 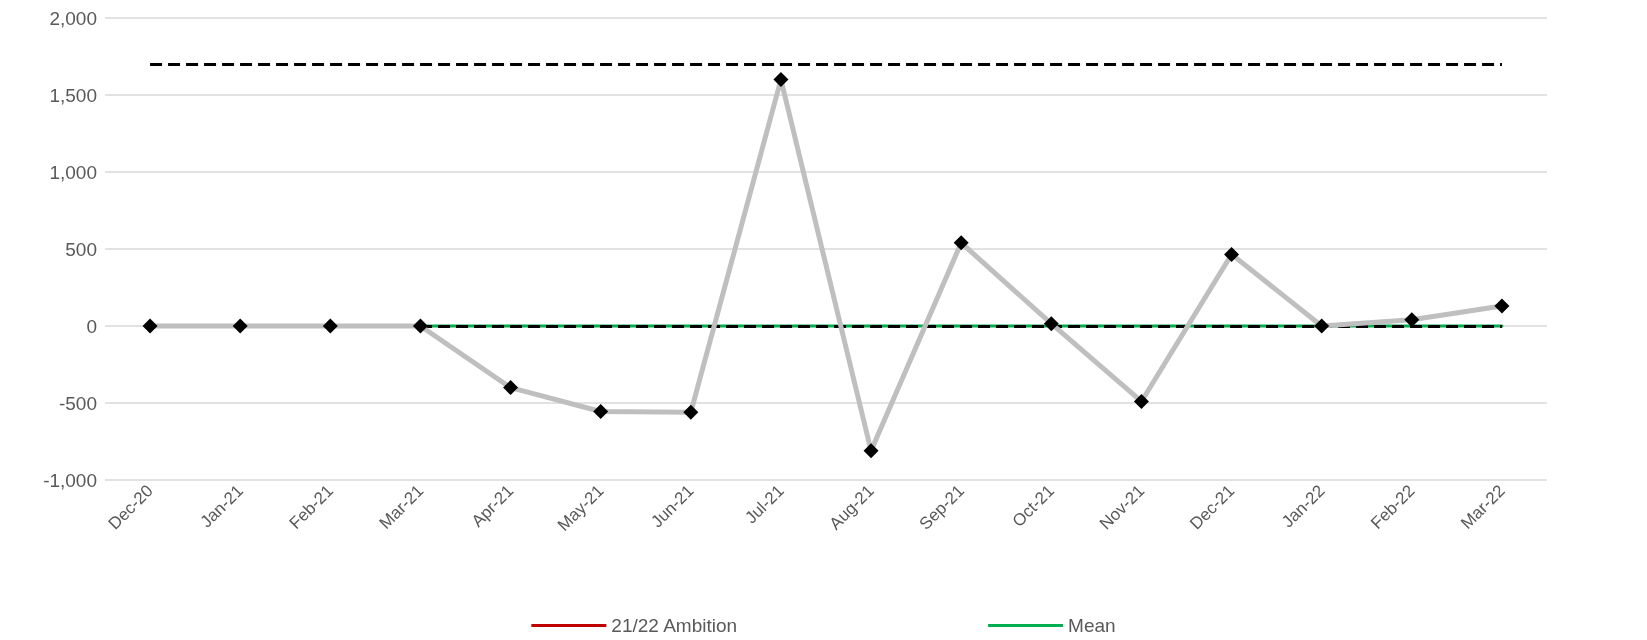 What do you see at coordinates (91, 326) in the screenshot?
I see `y-tick-label: 0` at bounding box center [91, 326].